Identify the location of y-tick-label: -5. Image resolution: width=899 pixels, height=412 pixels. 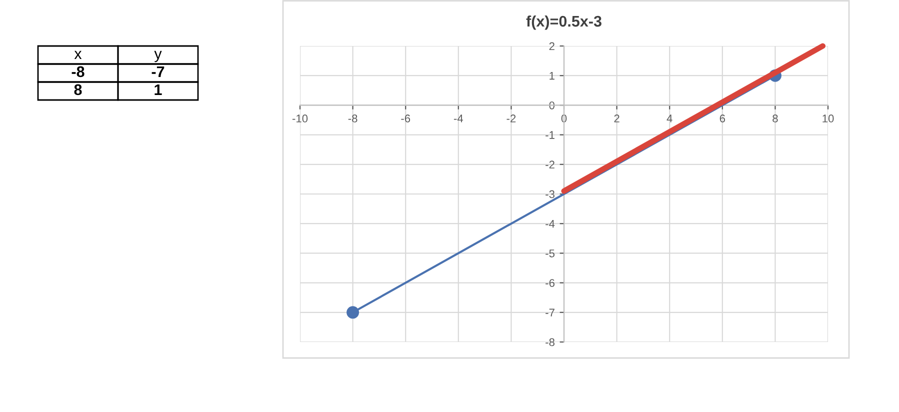
(550, 254).